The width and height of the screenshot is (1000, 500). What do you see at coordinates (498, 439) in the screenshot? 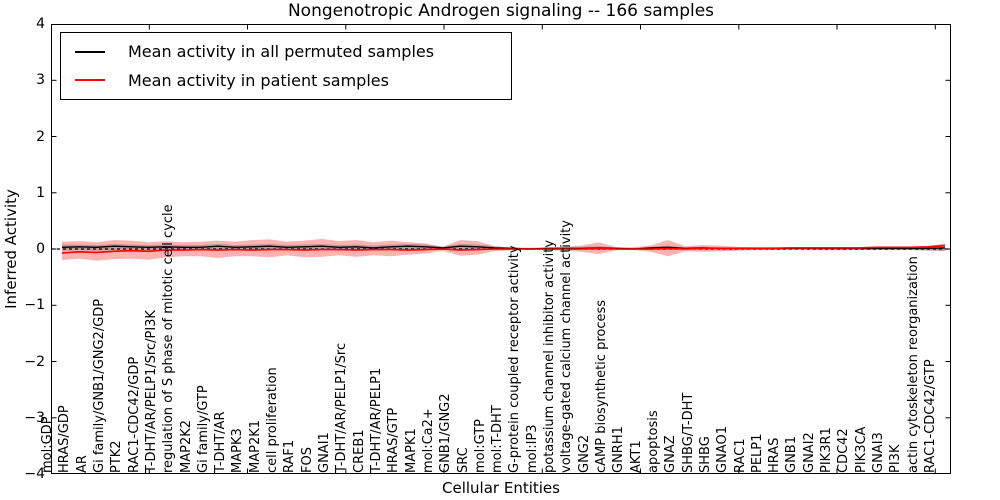
I see `x-category-label: mol:T-DHT` at bounding box center [498, 439].